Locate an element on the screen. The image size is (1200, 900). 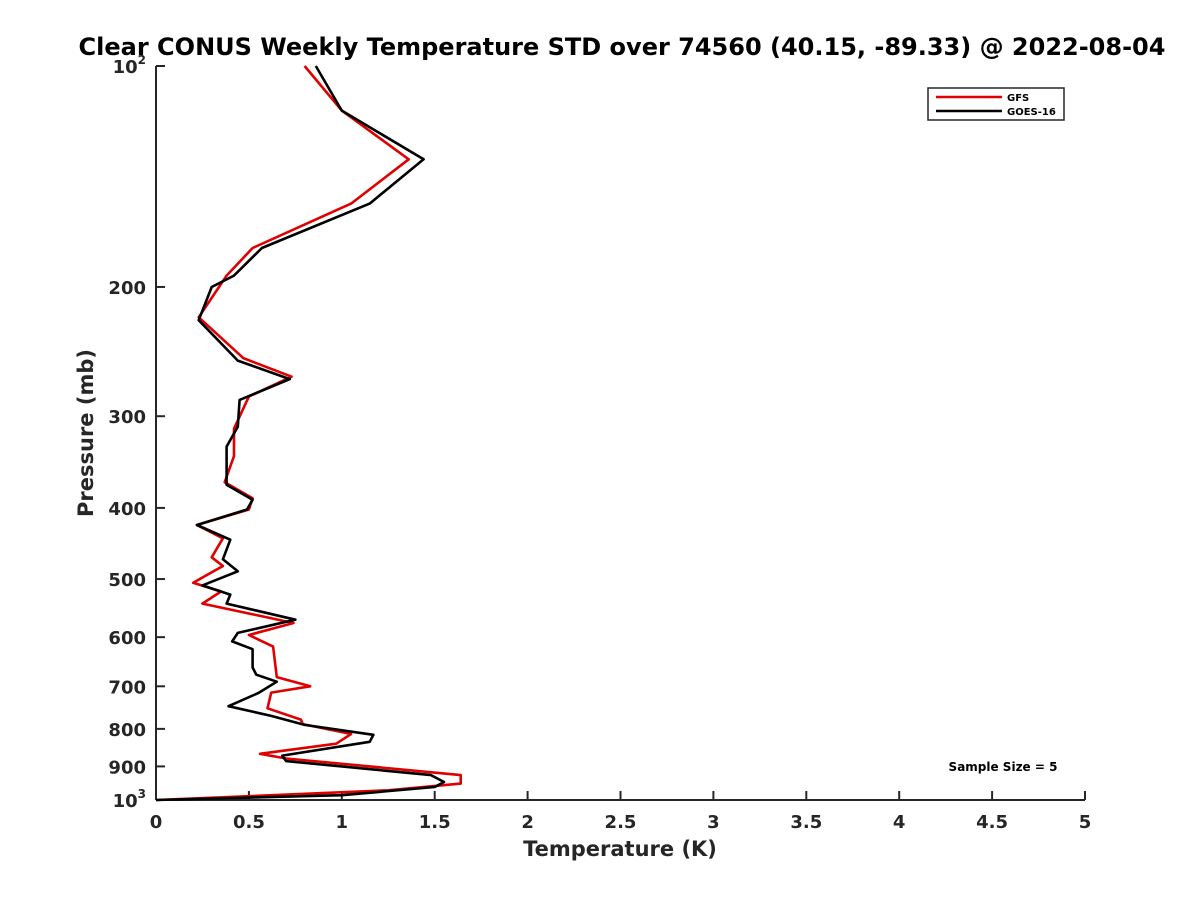
y-tick-label: 10³ is located at coordinates (129, 799).